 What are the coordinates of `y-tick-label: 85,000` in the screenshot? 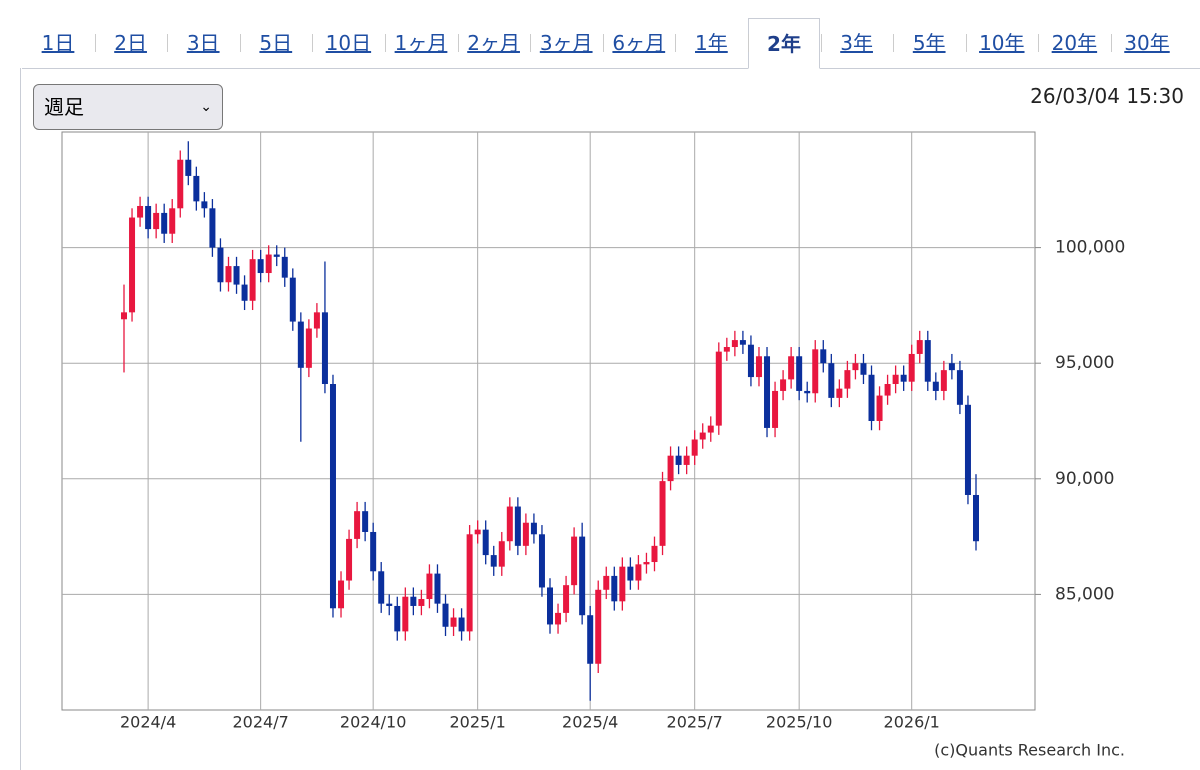 It's located at (1084, 594).